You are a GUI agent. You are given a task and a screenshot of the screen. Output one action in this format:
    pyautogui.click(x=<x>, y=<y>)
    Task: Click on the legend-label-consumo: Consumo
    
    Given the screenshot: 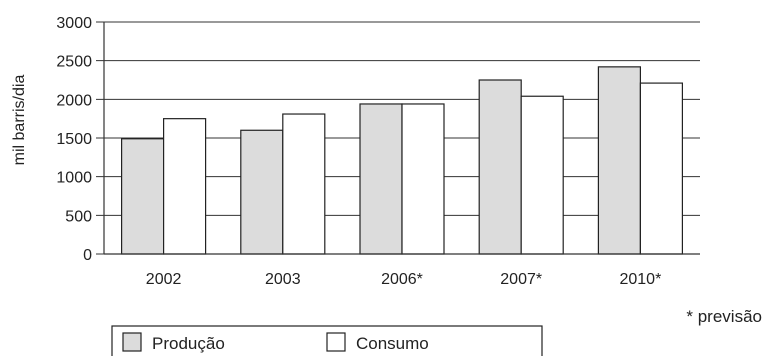 What is the action you would take?
    pyautogui.click(x=392, y=343)
    